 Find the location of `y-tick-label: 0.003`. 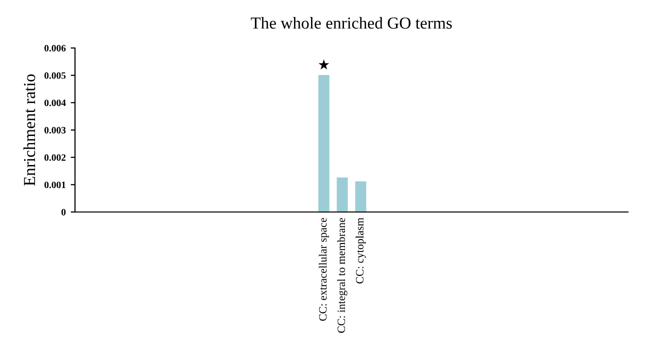

y-tick-label: 0.003 is located at coordinates (55, 130).